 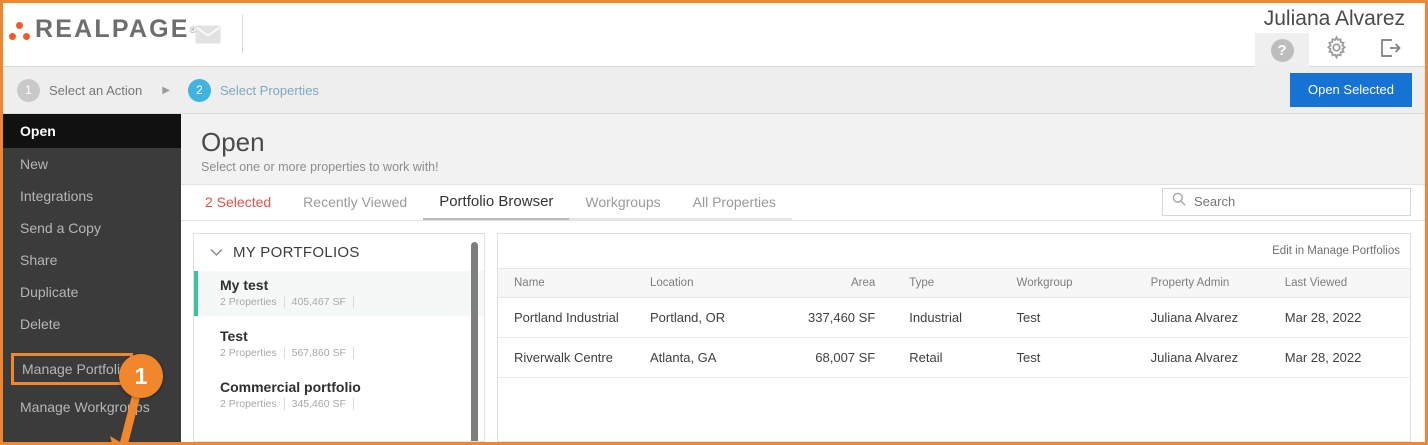 I want to click on breadcrumb-step-2: 2 Select Properties, so click(x=253, y=90).